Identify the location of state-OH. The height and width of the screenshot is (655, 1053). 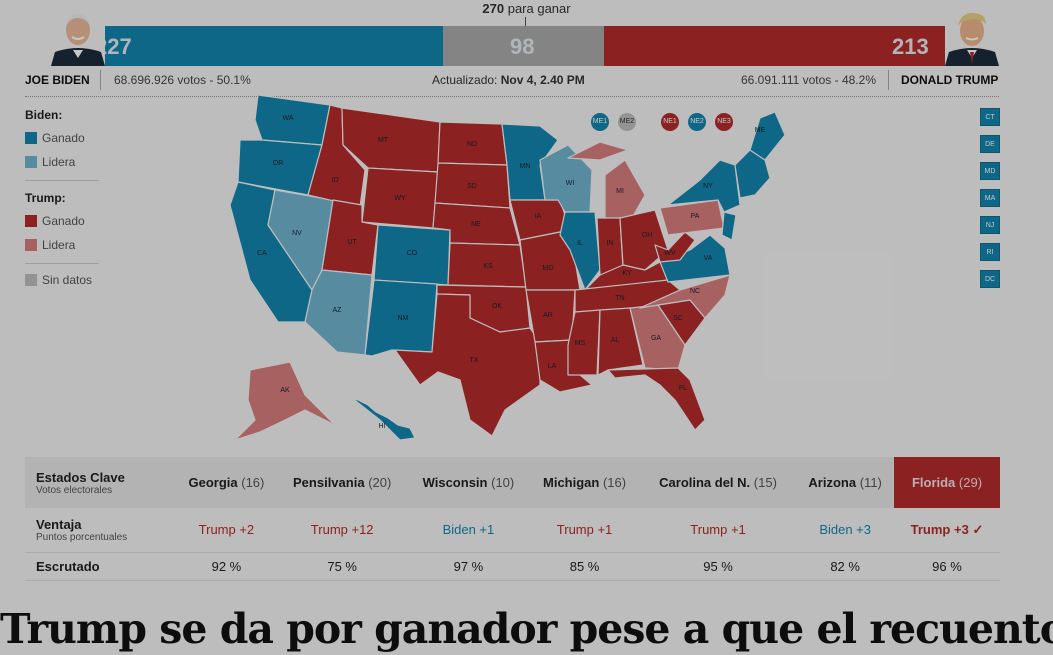
(644, 240).